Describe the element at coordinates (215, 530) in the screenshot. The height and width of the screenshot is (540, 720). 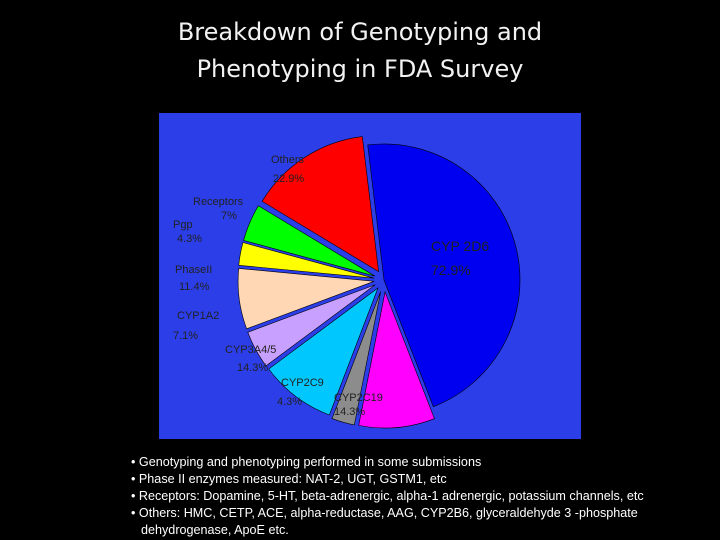
I see `note-item-continuation: dehydrogenase, ApoE etc.` at that location.